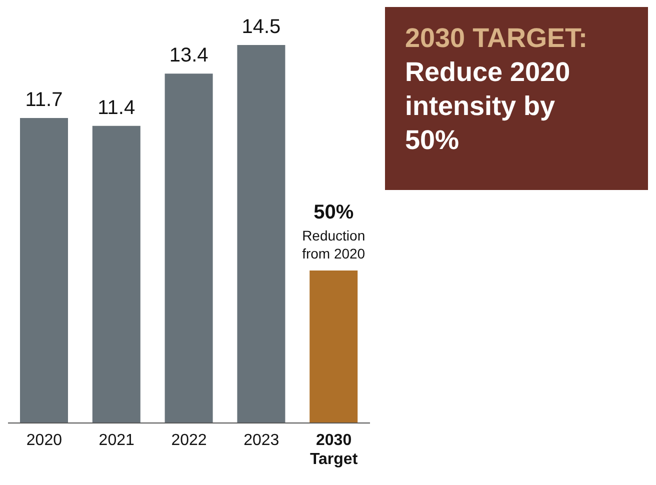 The image size is (656, 485). What do you see at coordinates (117, 107) in the screenshot?
I see `data-label: 11.4` at bounding box center [117, 107].